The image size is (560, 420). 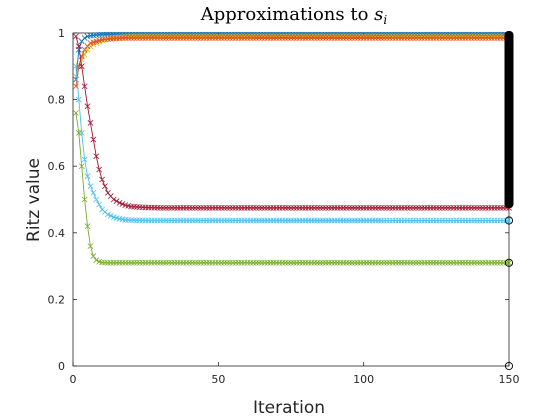 What do you see at coordinates (34, 200) in the screenshot?
I see `y-axis-label: Ritz value` at bounding box center [34, 200].